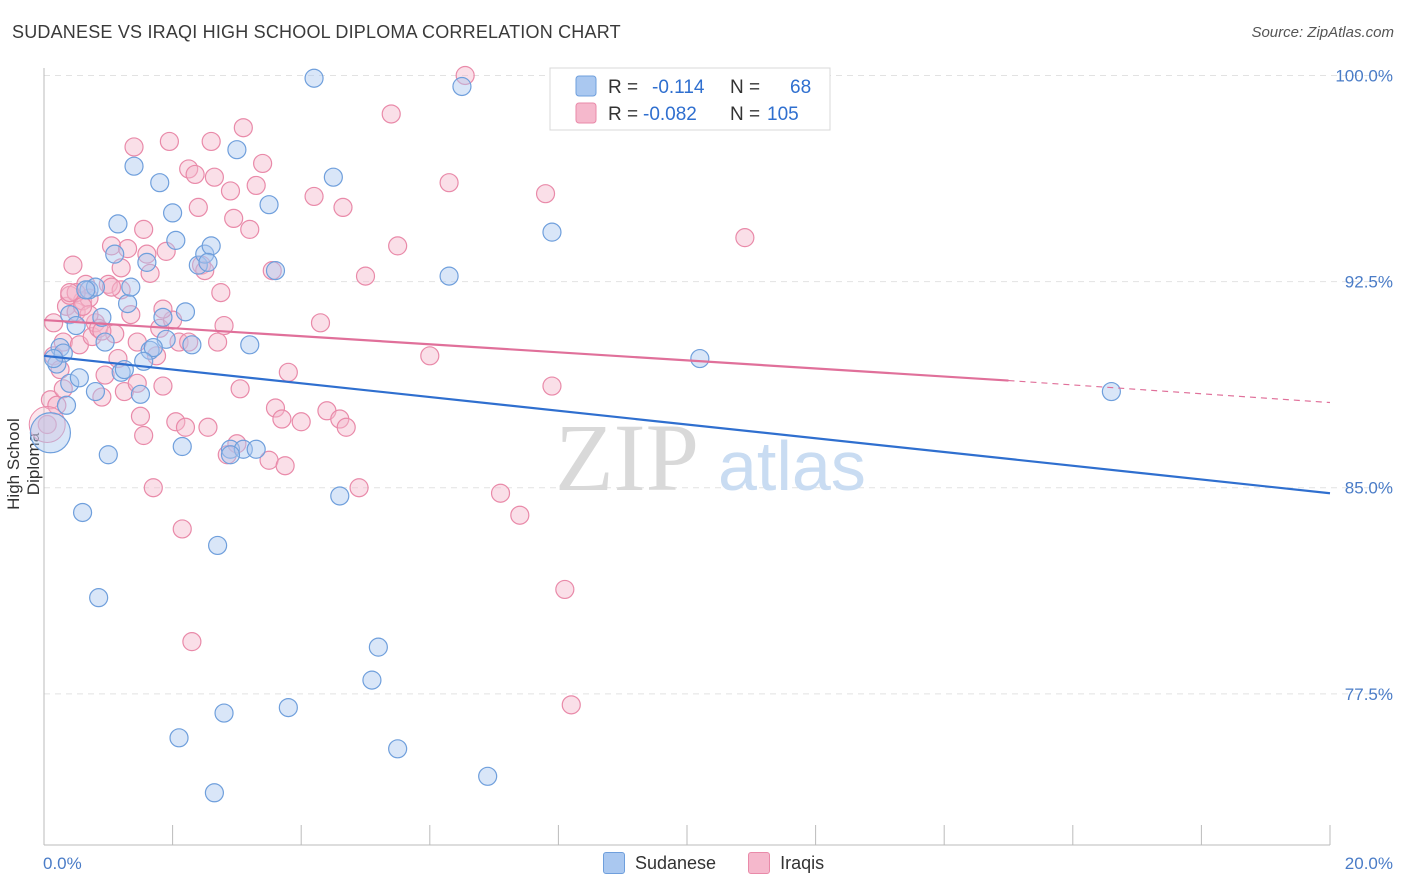  I want to click on legend-swatch-sudanese, so click(586, 86).